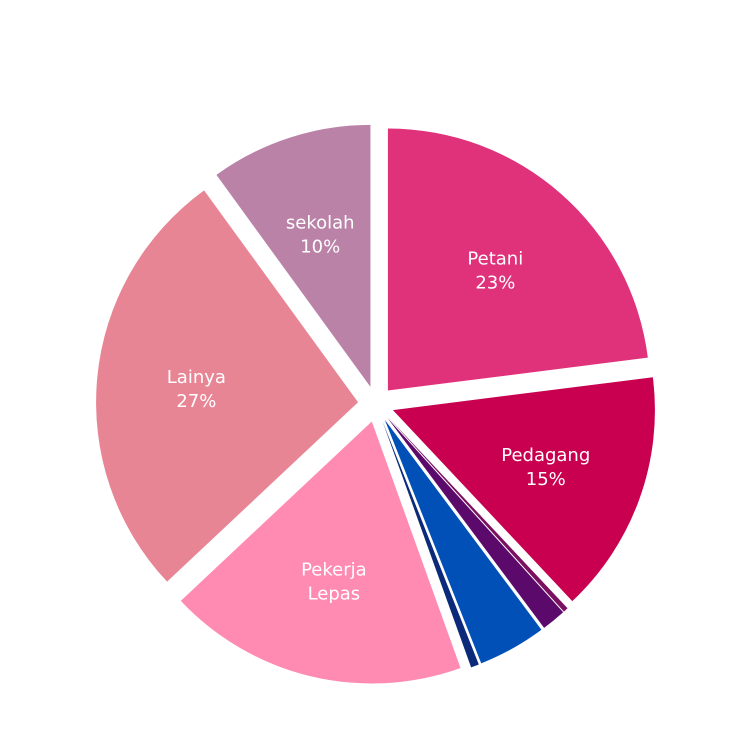 This screenshot has height=750, width=750. I want to click on slice-value-petani: 23%, so click(495, 283).